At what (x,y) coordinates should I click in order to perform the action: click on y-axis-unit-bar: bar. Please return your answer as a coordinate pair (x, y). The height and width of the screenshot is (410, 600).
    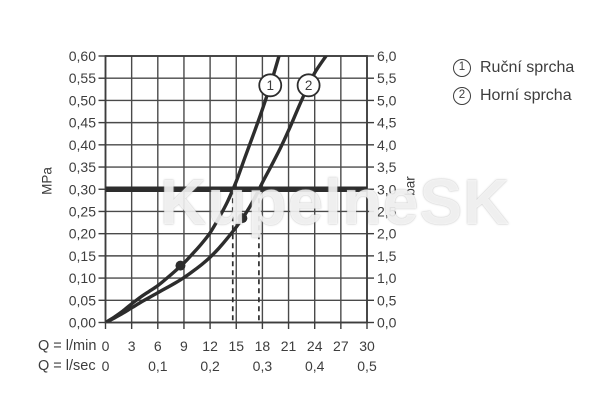
    Looking at the image, I should click on (410, 186).